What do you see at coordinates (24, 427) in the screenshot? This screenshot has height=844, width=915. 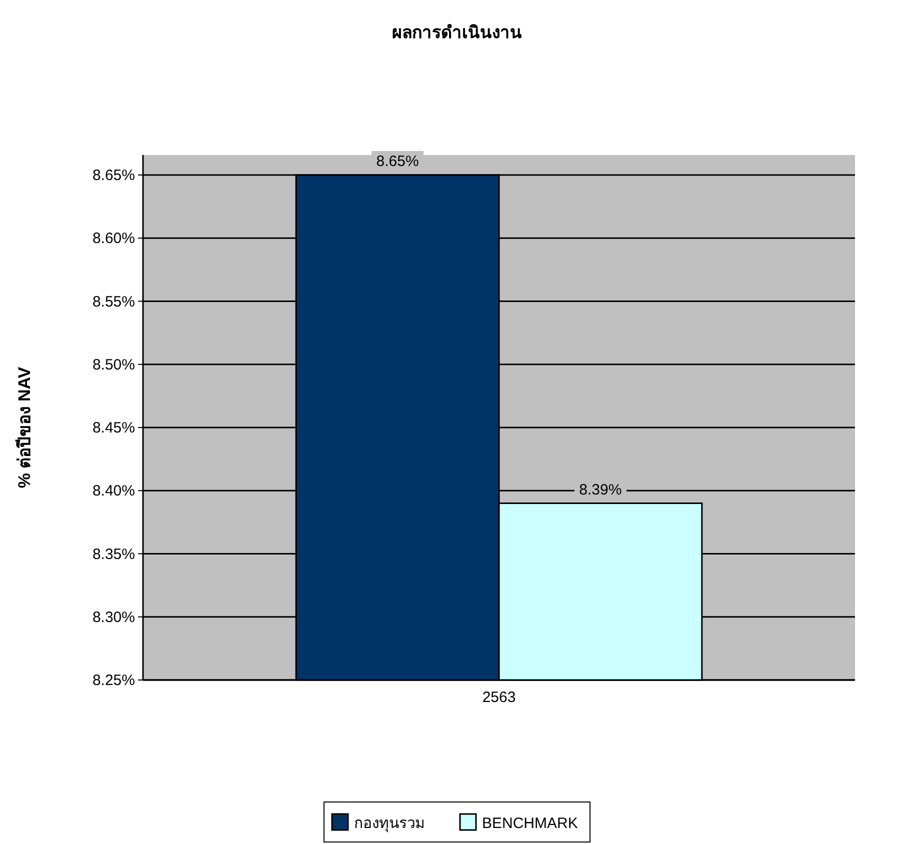 I see `y-axis-title: % ต่อปีของ NAV` at bounding box center [24, 427].